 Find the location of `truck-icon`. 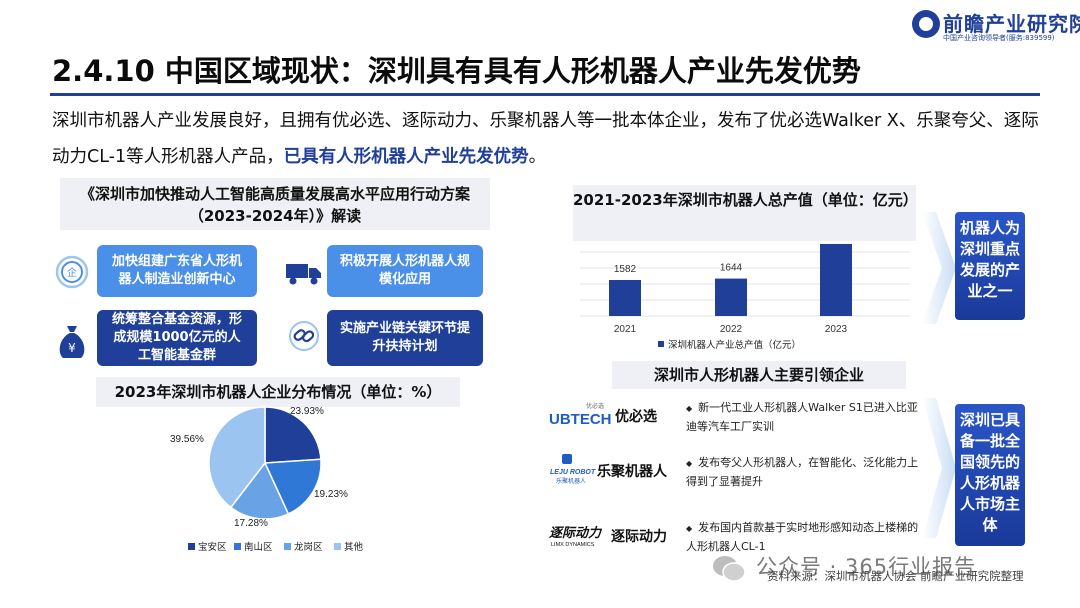

truck-icon is located at coordinates (304, 273).